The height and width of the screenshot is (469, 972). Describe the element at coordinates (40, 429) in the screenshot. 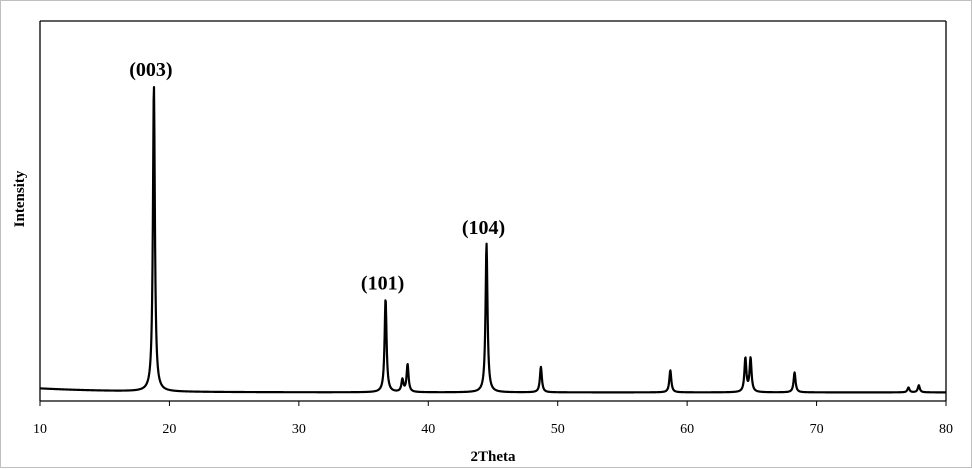

I see `x-tick-label-10: 10` at that location.